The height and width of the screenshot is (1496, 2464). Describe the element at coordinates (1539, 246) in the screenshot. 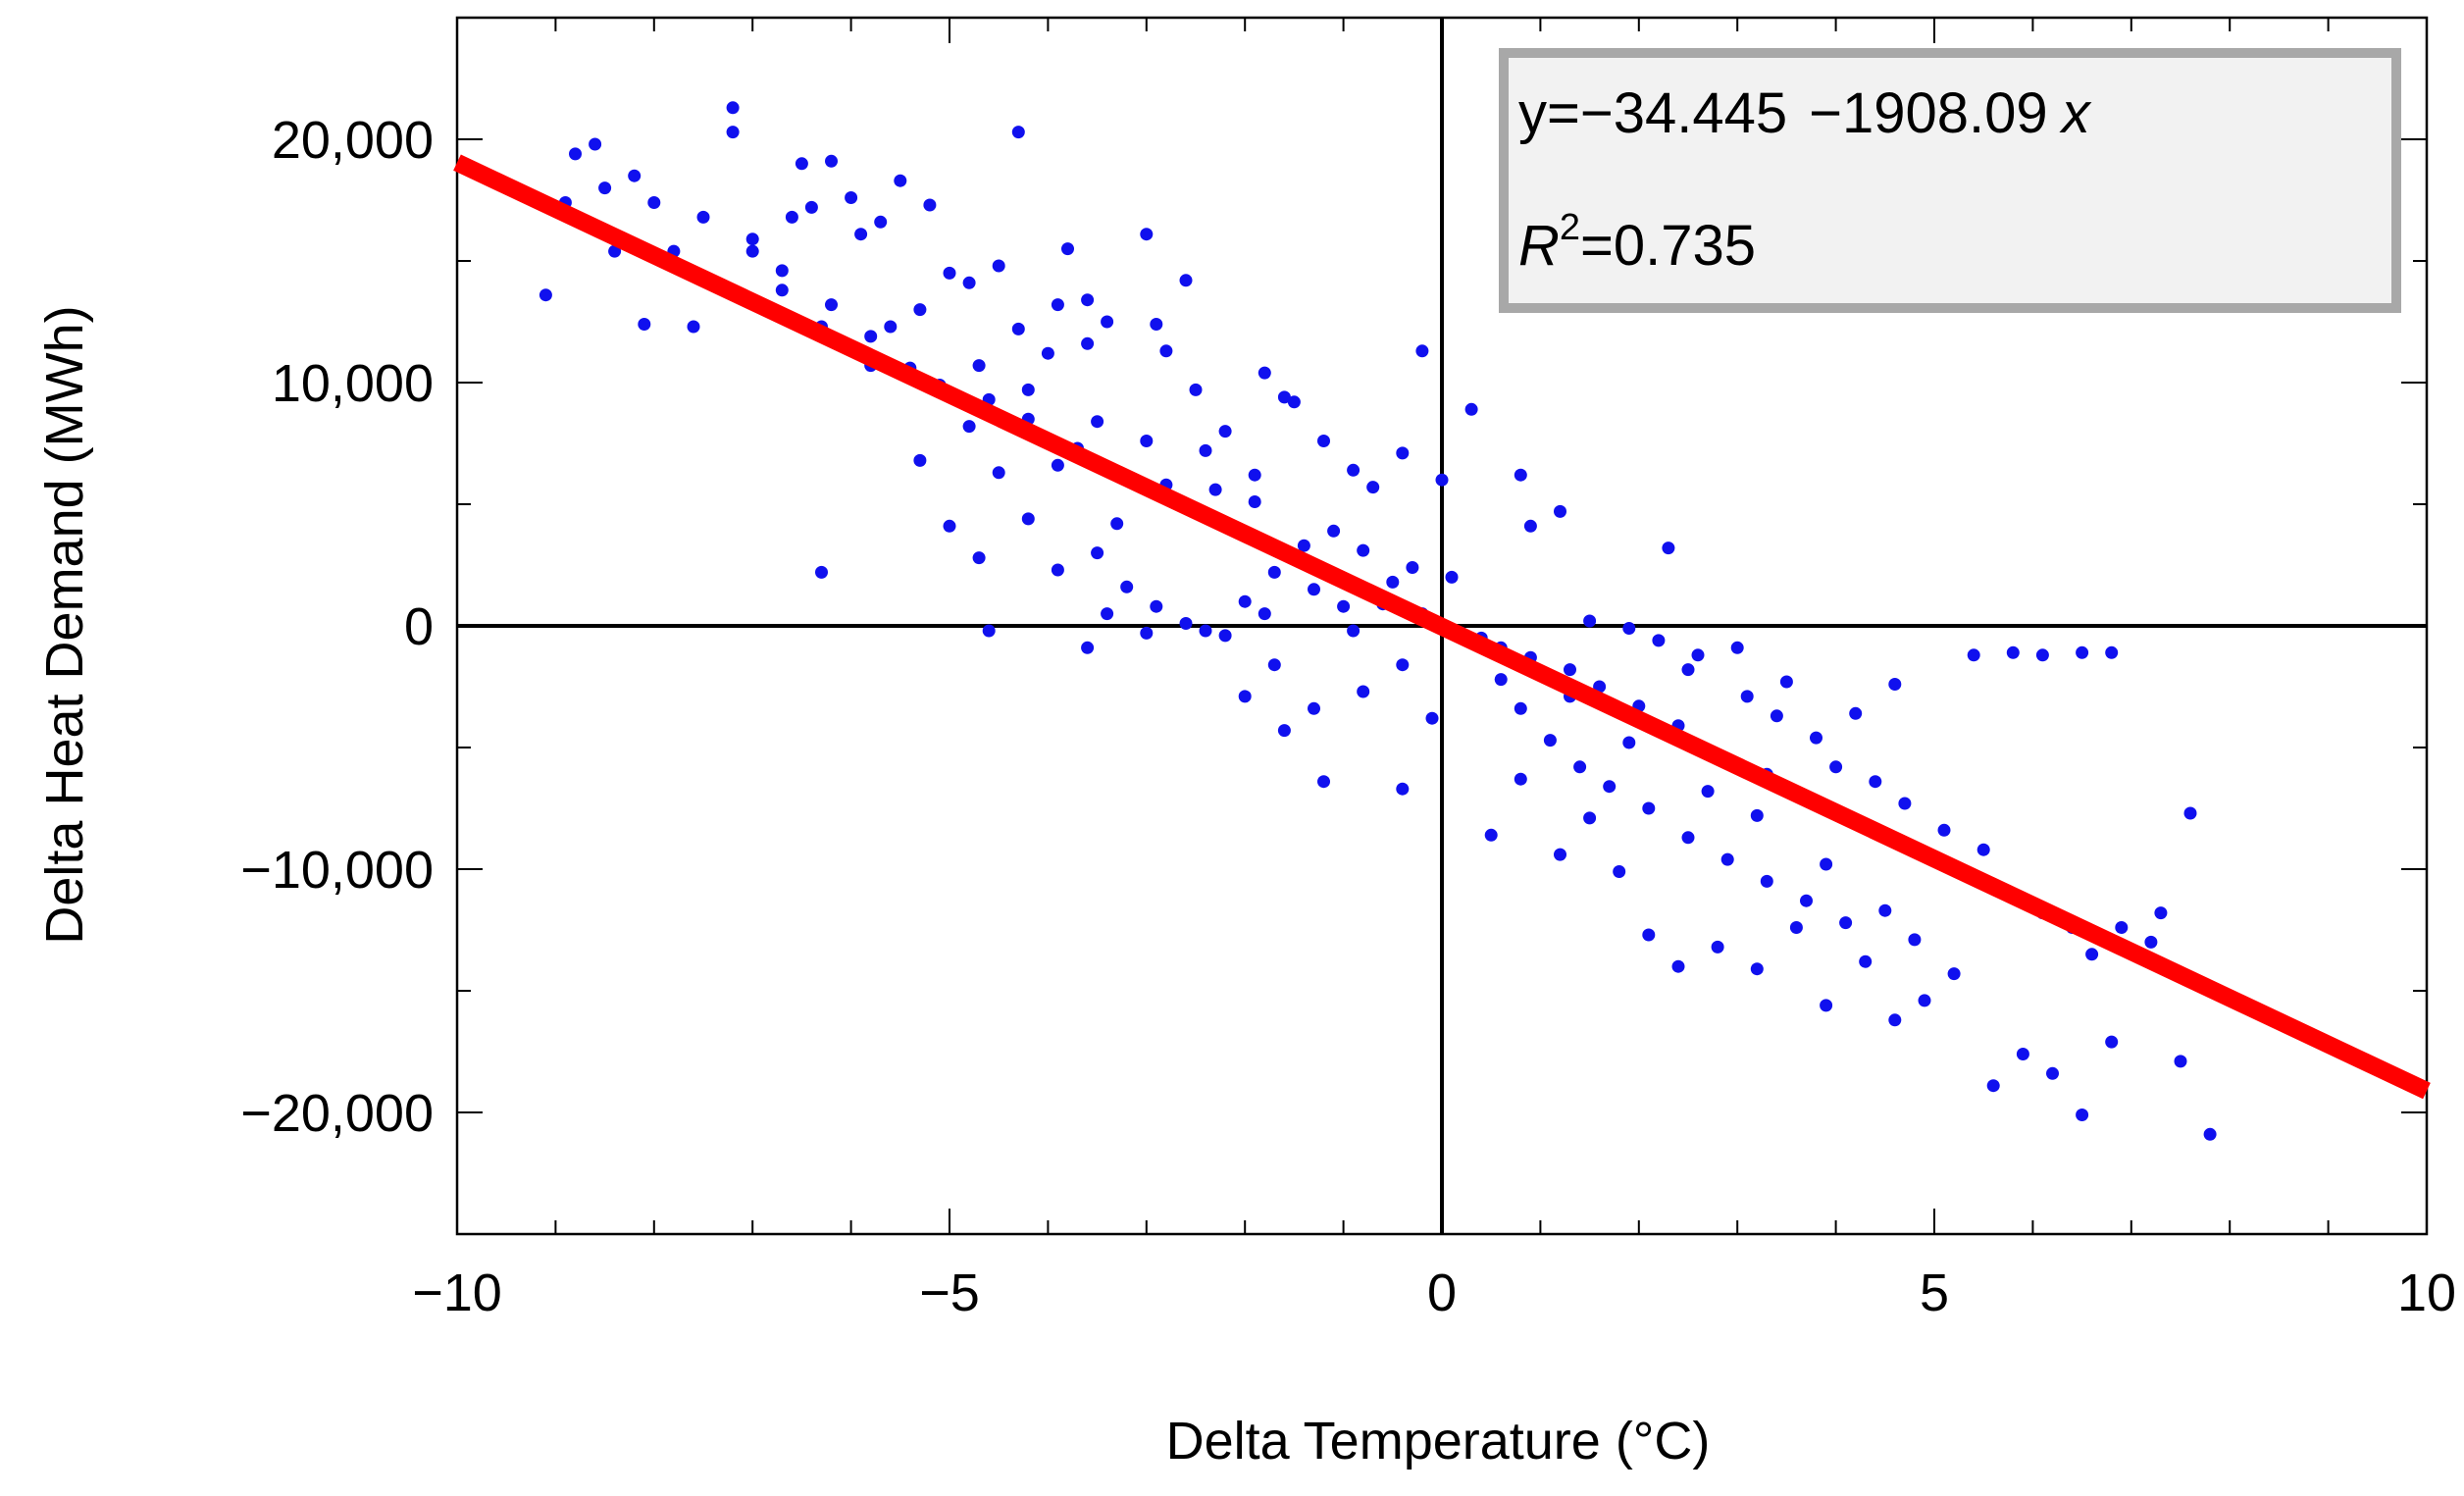

I see `r2-symbol: R` at that location.